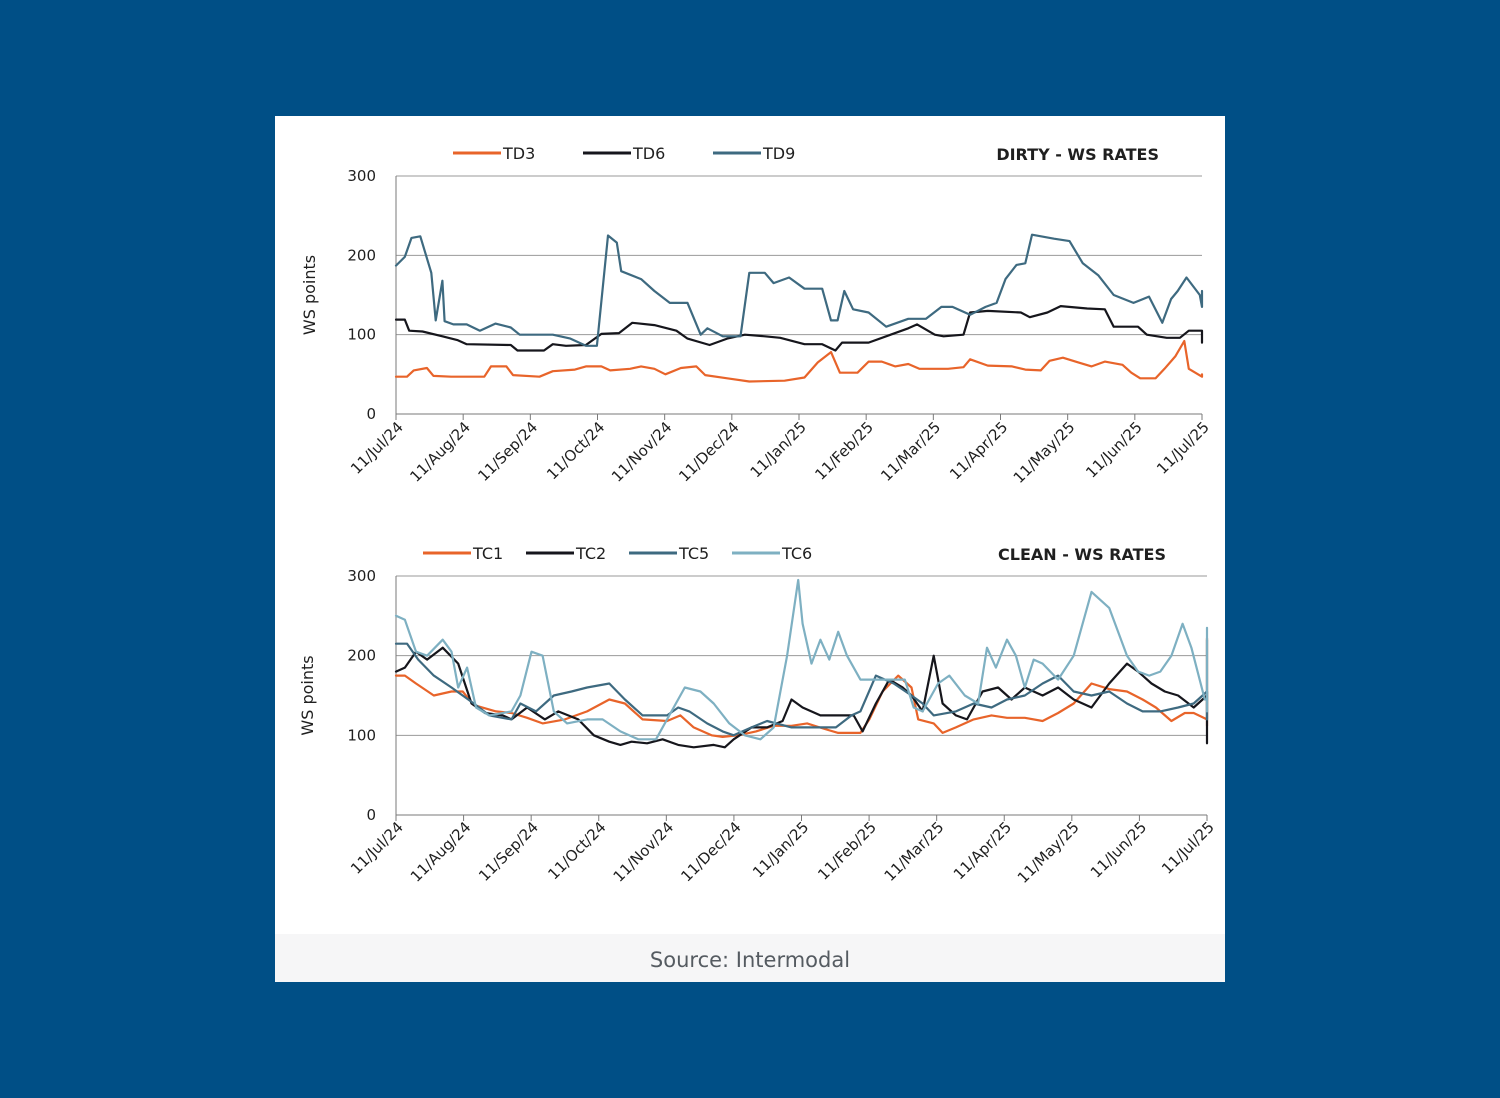  What do you see at coordinates (1113, 449) in the screenshot?
I see `dirty-x-tick-label: 11/Jun/25` at bounding box center [1113, 449].